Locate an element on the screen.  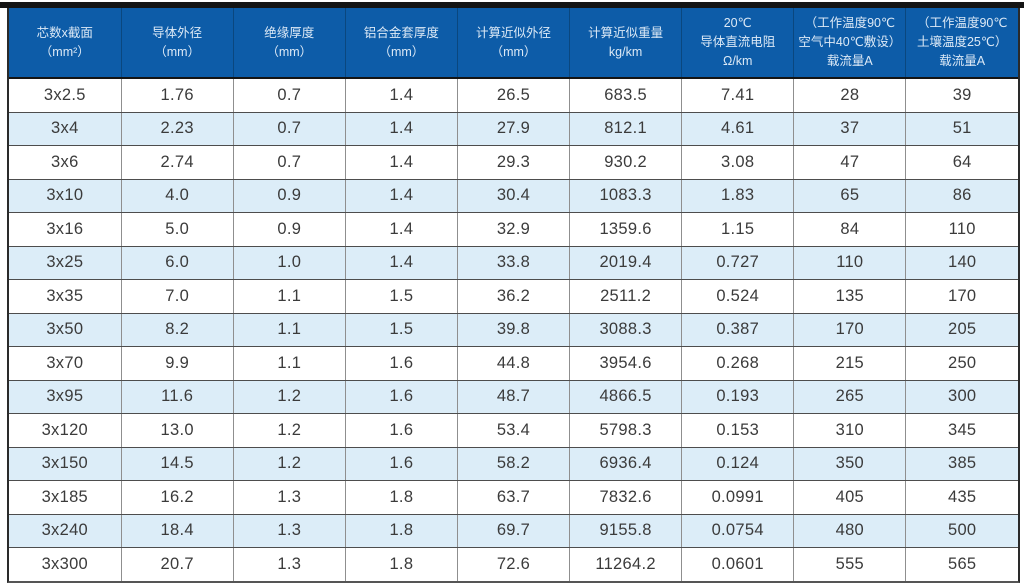
table-cell: 8.2 is located at coordinates (177, 330).